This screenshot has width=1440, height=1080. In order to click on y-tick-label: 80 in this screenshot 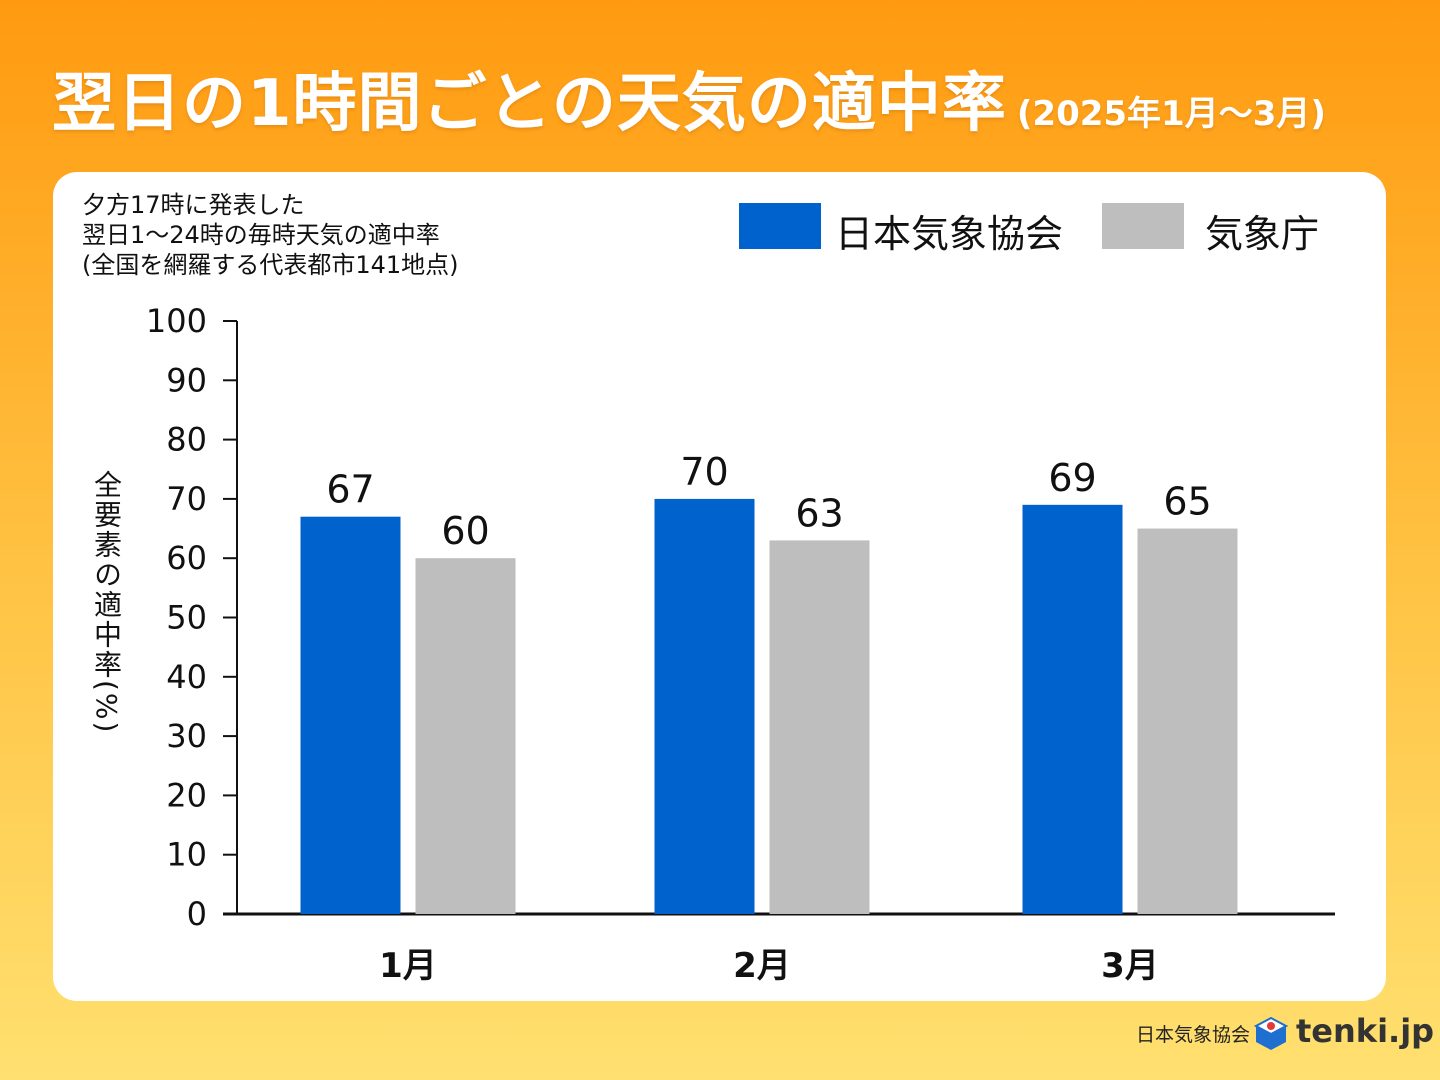, I will do `click(186, 440)`.